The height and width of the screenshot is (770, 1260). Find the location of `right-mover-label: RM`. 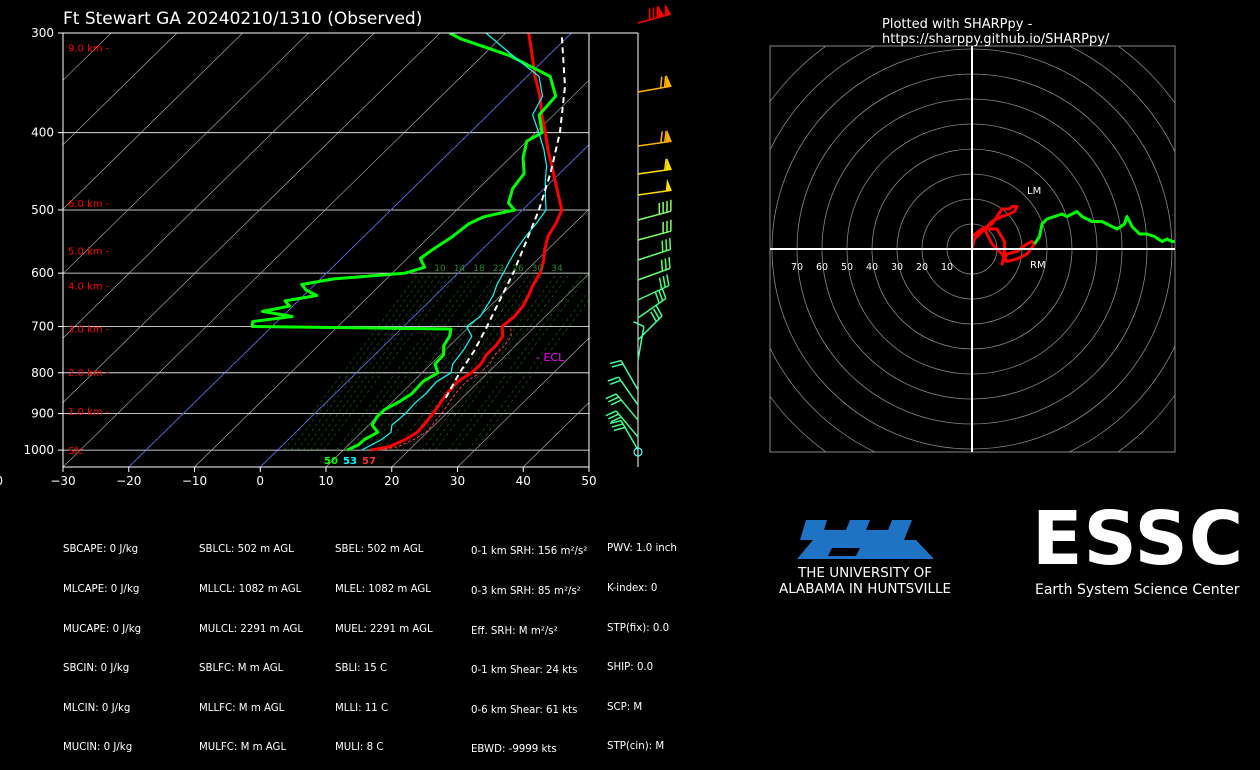

right-mover-label: RM is located at coordinates (1038, 265).